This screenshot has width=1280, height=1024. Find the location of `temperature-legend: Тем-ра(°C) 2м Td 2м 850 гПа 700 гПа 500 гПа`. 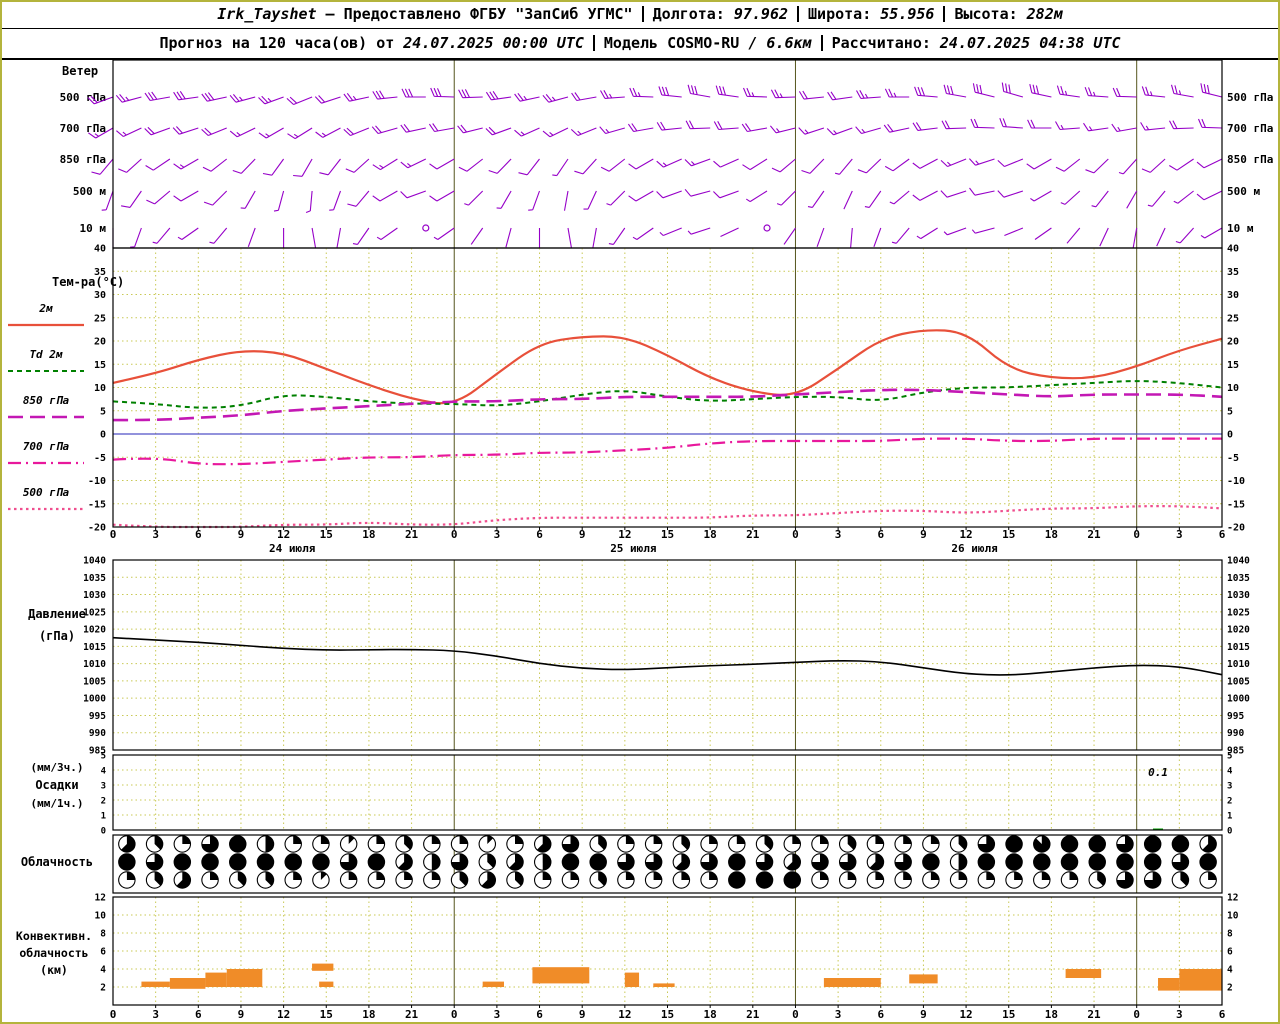

temperature-legend: Тем-ра(°C) 2м Td 2м 850 гПа 700 гПа 500 гПа is located at coordinates (66, 393).